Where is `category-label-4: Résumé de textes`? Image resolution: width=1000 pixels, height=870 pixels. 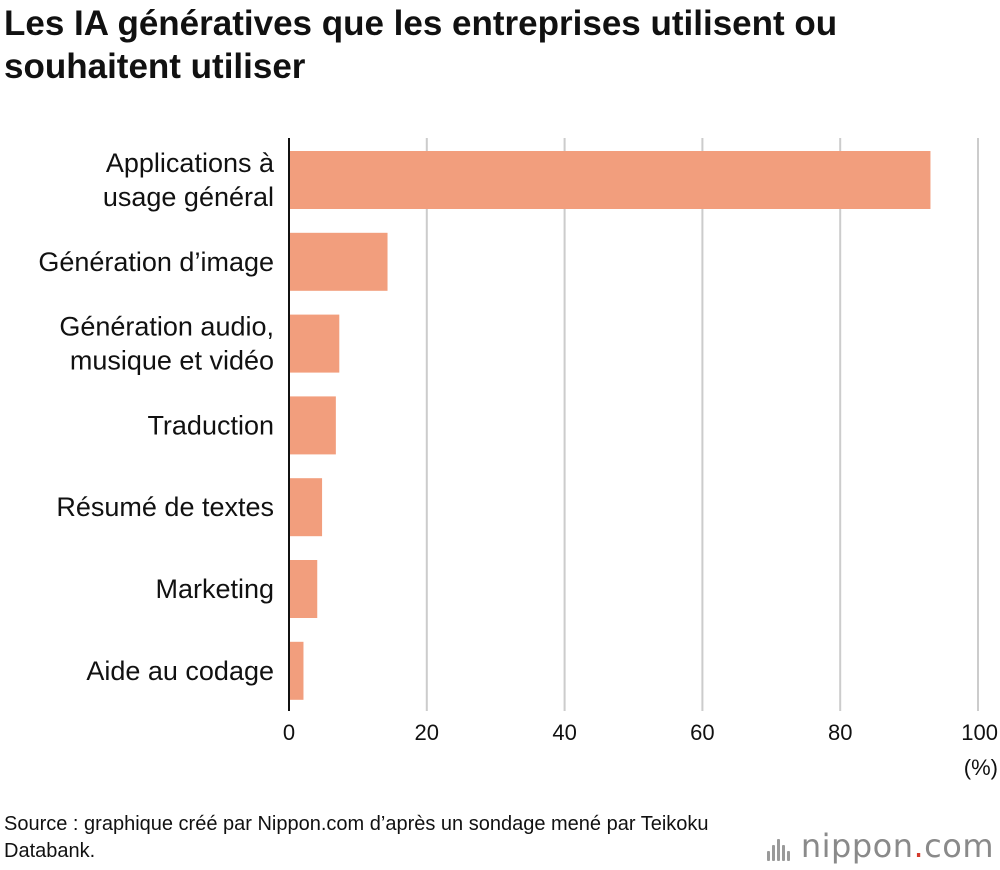
category-label-4: Résumé de textes is located at coordinates (165, 507).